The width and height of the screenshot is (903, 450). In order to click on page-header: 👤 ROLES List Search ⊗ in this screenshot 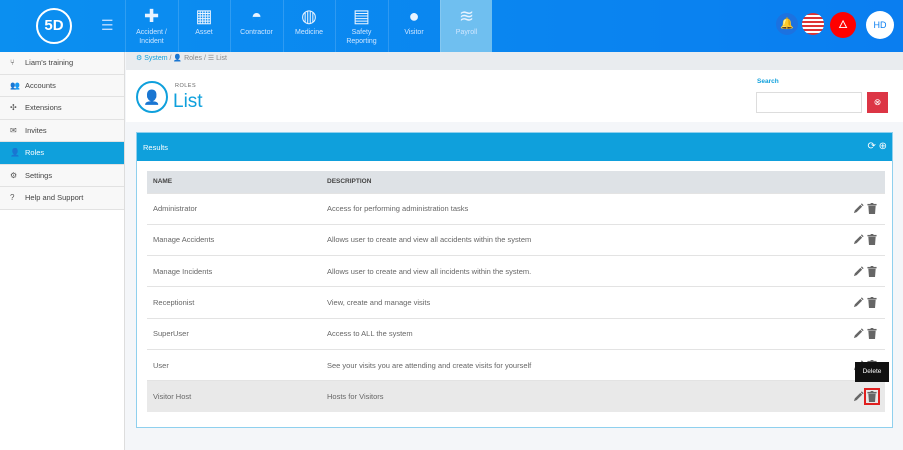, I will do `click(514, 96)`.